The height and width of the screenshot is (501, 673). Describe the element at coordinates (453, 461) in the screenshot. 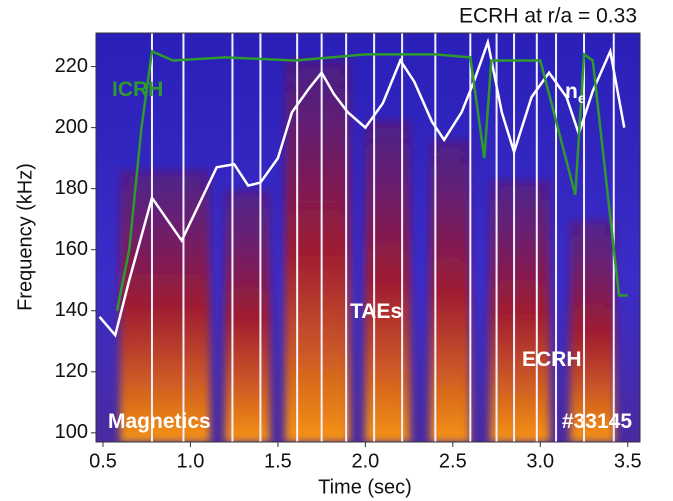

I see `x-tick-label: 2.5` at that location.